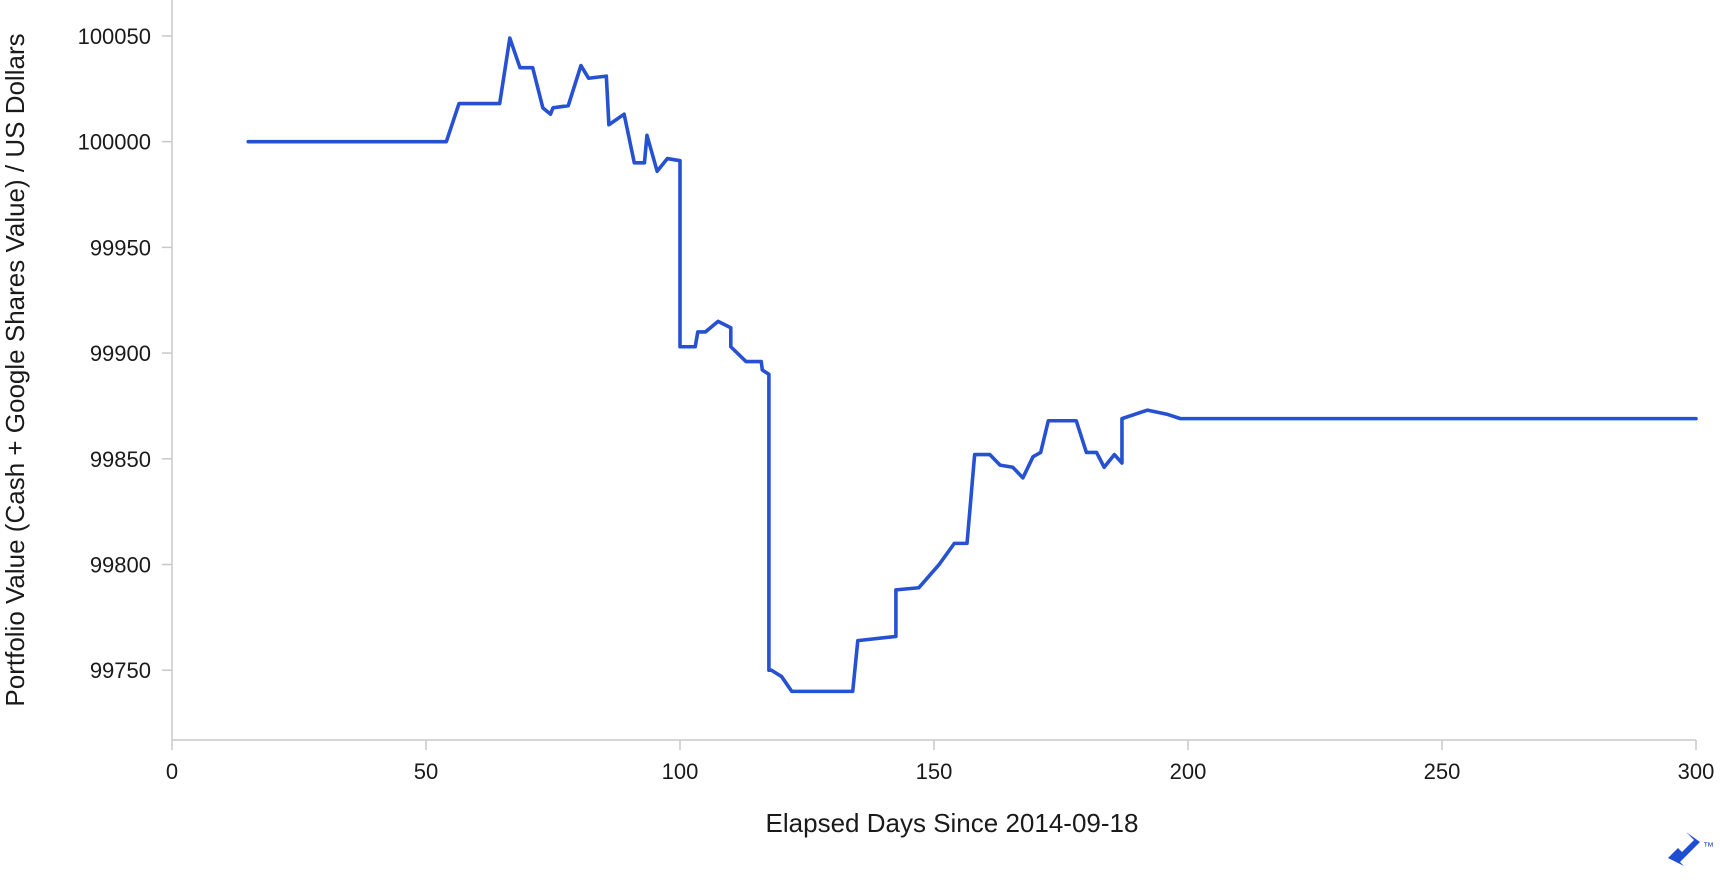  I want to click on x-tick-label: 100, so click(680, 771).